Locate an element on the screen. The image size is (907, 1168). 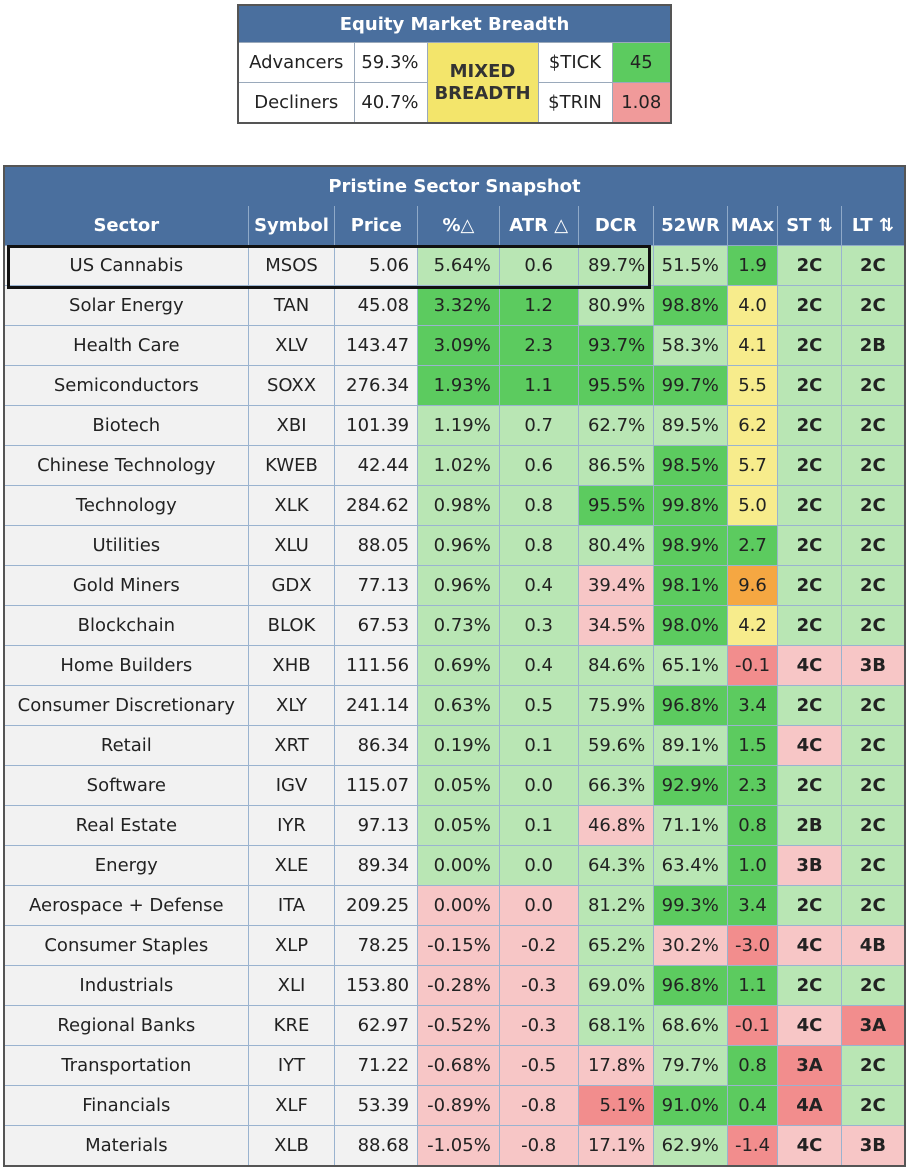
pct-change-cell: -0.52% is located at coordinates (458, 1025).